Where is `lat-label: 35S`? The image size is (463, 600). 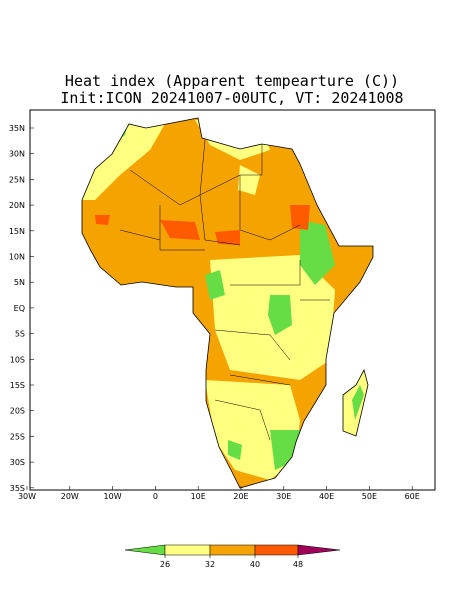
lat-label: 35S is located at coordinates (17, 488).